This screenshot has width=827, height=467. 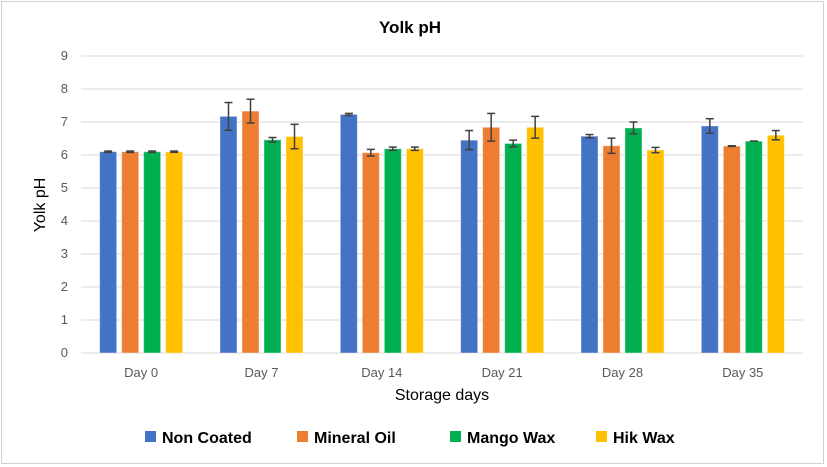 What do you see at coordinates (64, 88) in the screenshot?
I see `y-tick-label: 8` at bounding box center [64, 88].